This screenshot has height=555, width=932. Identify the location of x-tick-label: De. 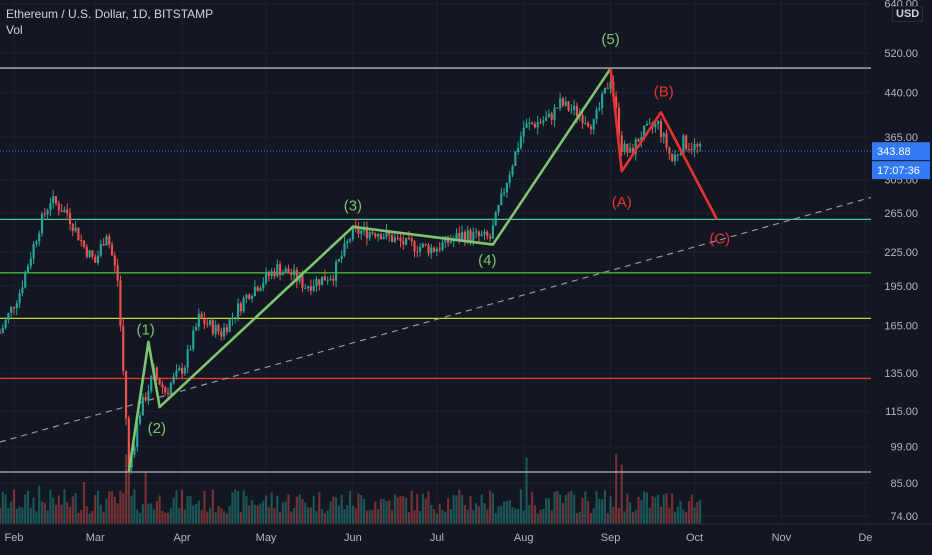
(865, 538).